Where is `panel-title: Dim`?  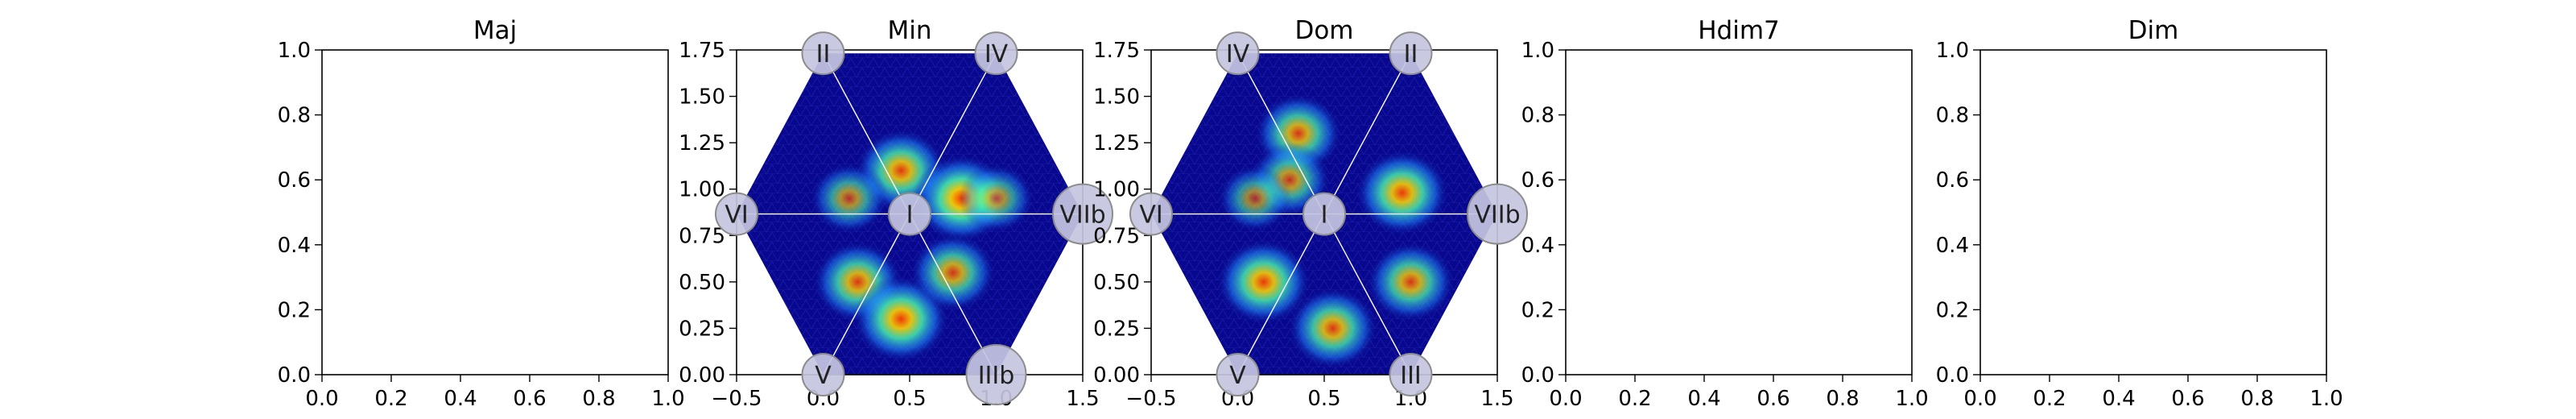 panel-title: Dim is located at coordinates (2153, 31).